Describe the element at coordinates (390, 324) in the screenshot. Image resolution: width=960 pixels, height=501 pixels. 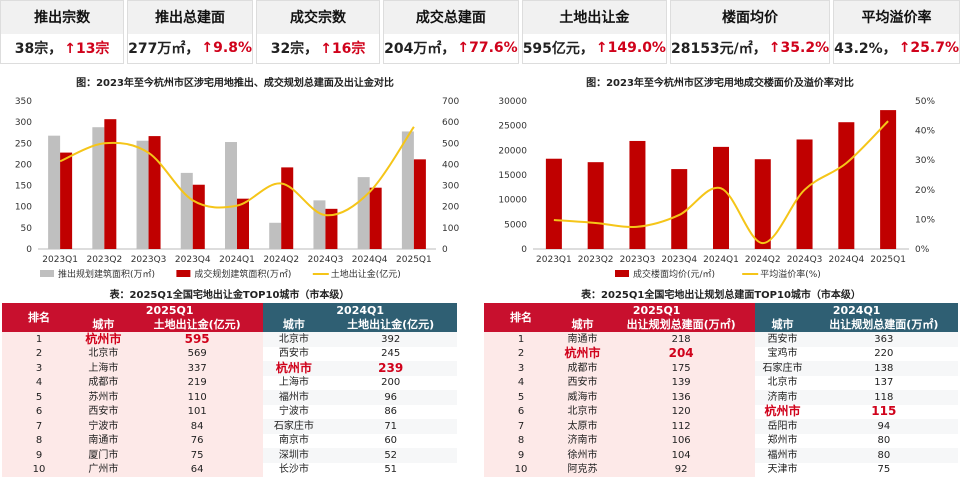
I see `col-value: 土地出让金(亿元)` at that location.